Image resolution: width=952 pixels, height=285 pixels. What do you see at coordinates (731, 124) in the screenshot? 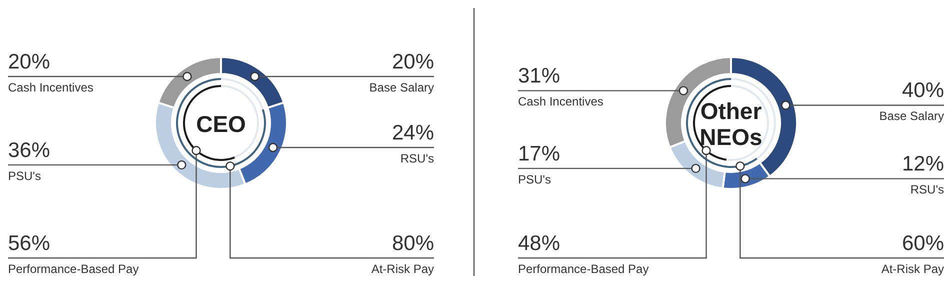
I see `text: Other NEOs` at bounding box center [731, 124].